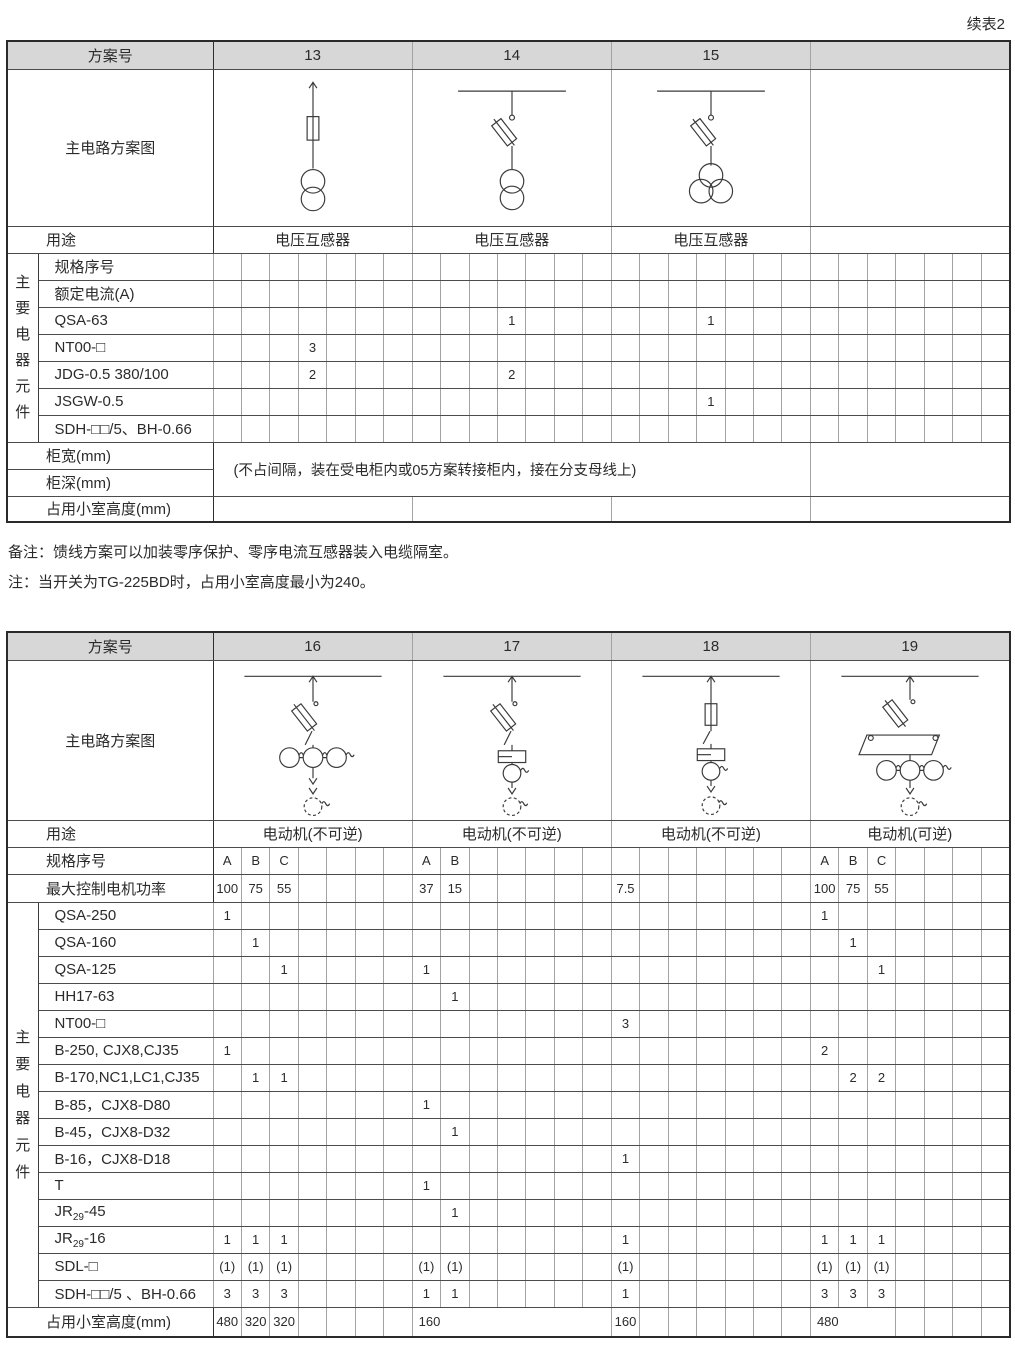  What do you see at coordinates (853, 1239) in the screenshot?
I see `value-cell: 1` at bounding box center [853, 1239].